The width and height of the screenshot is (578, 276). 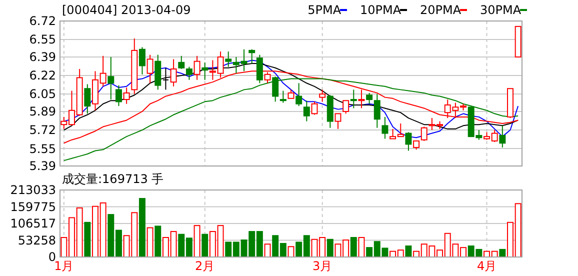 What do you see at coordinates (52, 257) in the screenshot?
I see `y-tick-label: 0` at bounding box center [52, 257].